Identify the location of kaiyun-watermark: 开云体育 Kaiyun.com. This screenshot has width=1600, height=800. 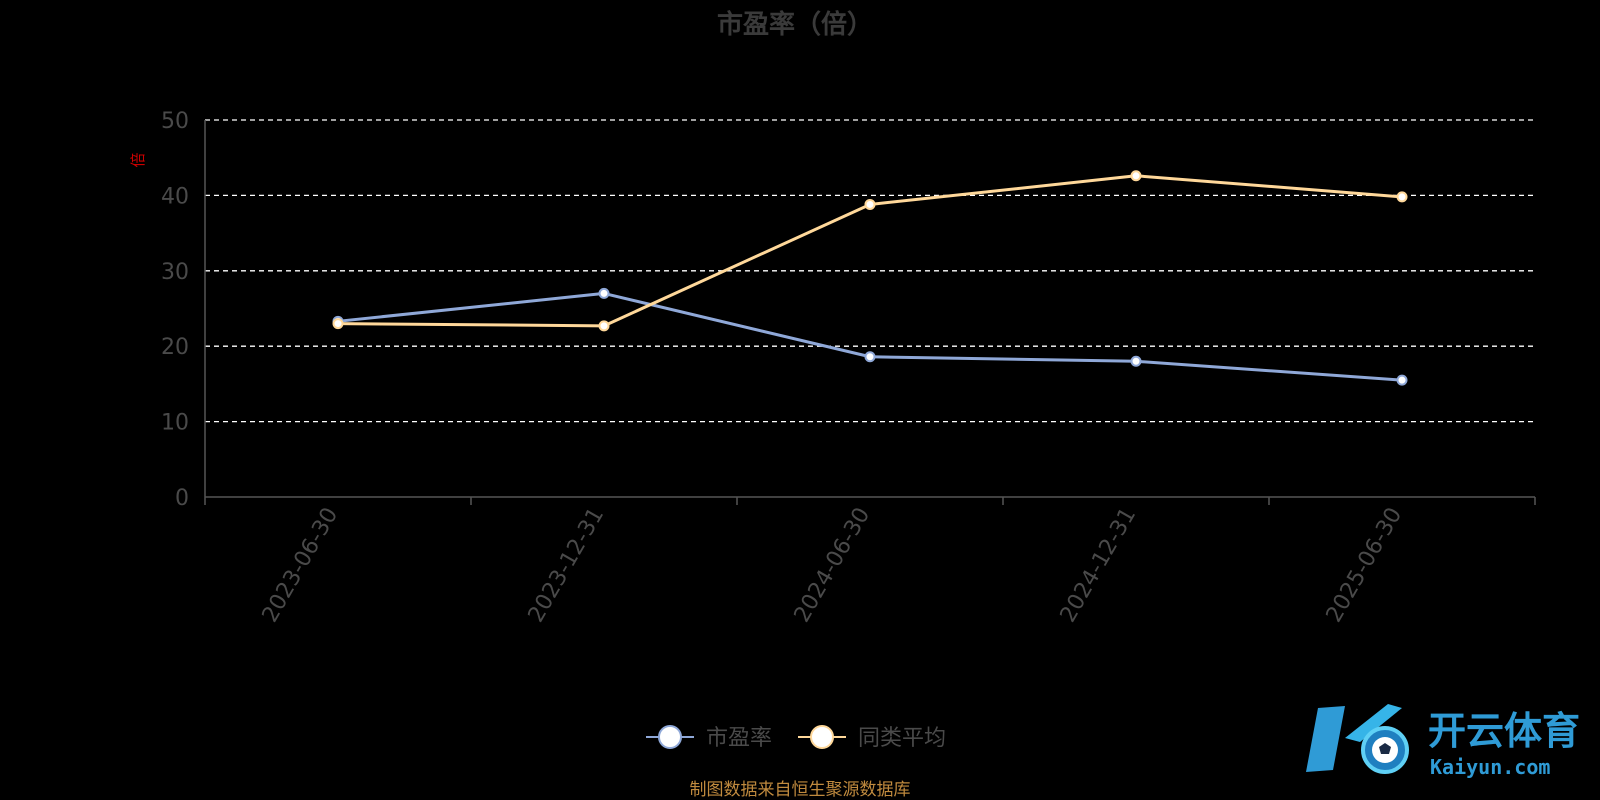
(1443, 741).